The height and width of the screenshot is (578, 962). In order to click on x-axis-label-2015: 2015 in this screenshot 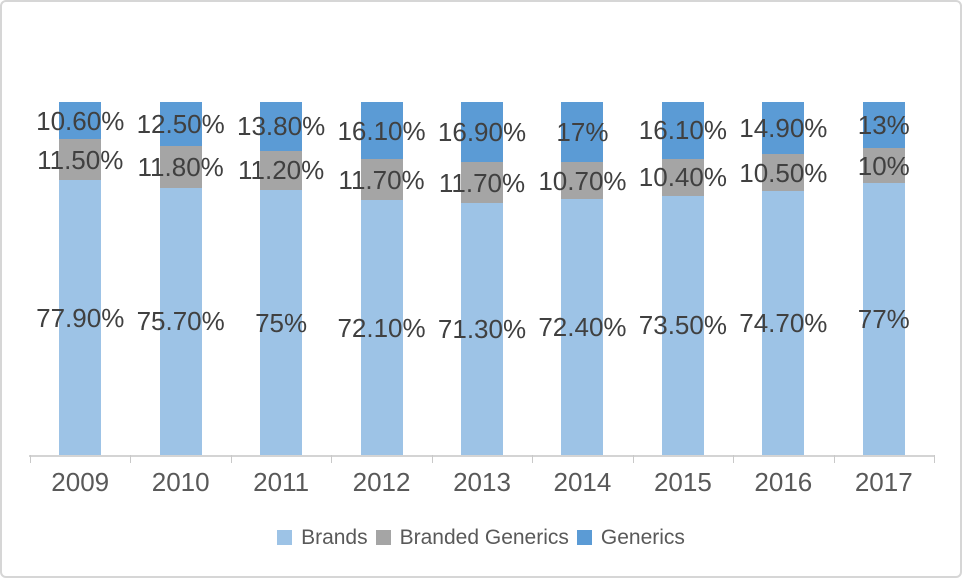, I will do `click(682, 482)`.